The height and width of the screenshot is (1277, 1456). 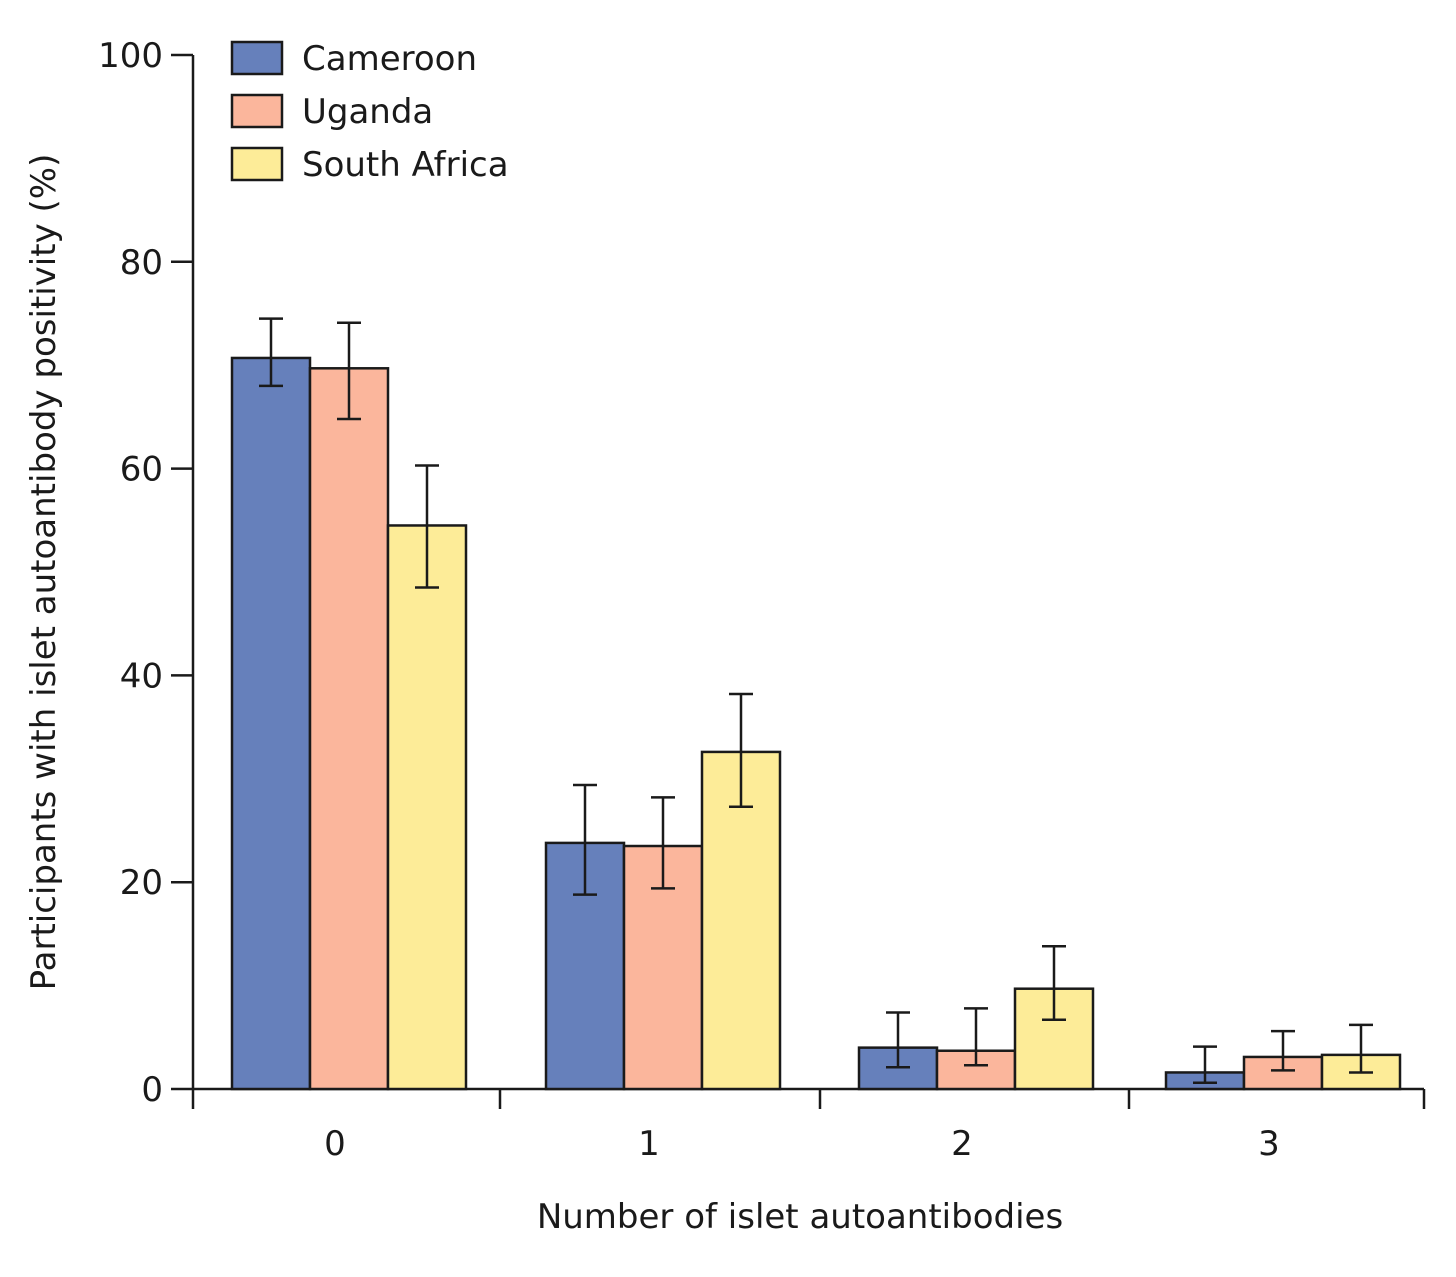 What do you see at coordinates (130, 56) in the screenshot?
I see `y-tick-label: 100` at bounding box center [130, 56].